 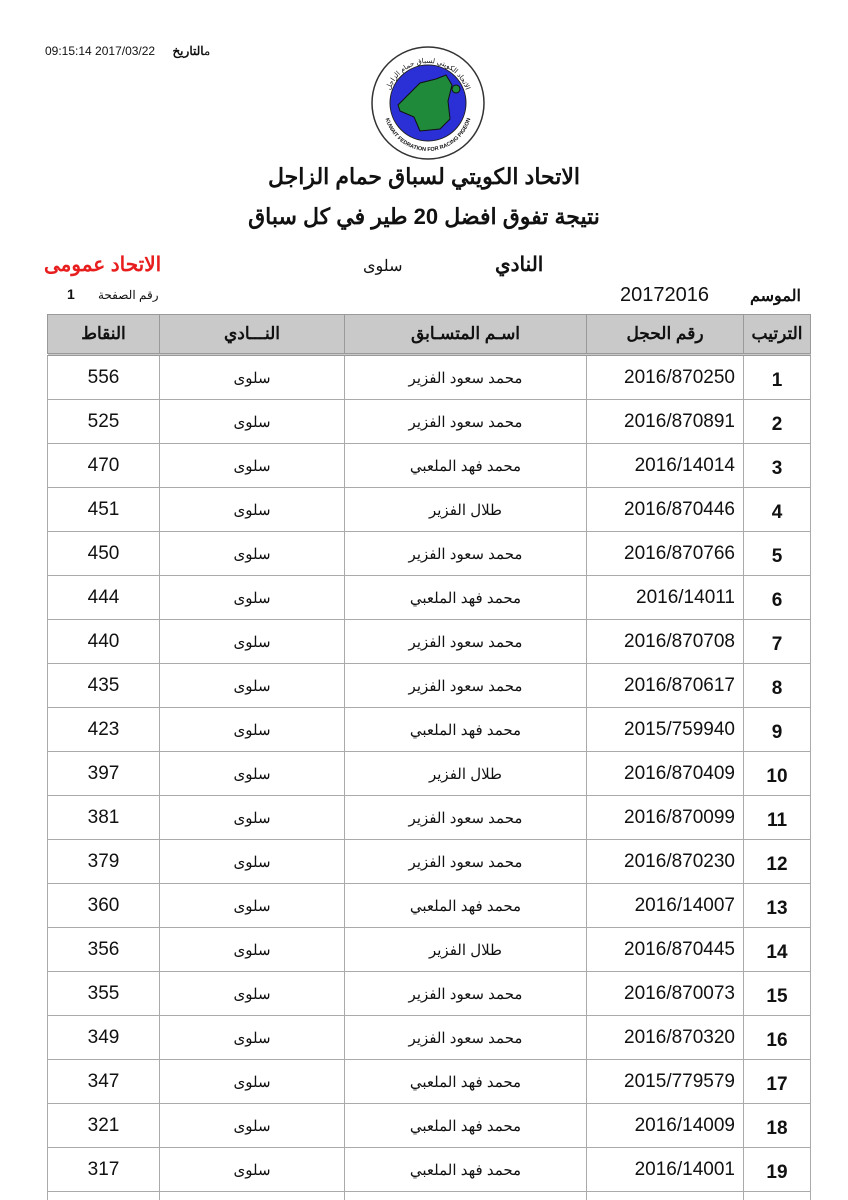 I want to click on cell-rank: 5, so click(x=777, y=553).